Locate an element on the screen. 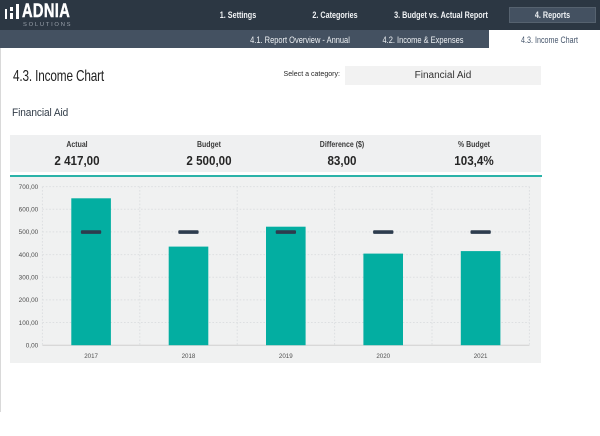  svg-text: 0,00 is located at coordinates (32, 346).